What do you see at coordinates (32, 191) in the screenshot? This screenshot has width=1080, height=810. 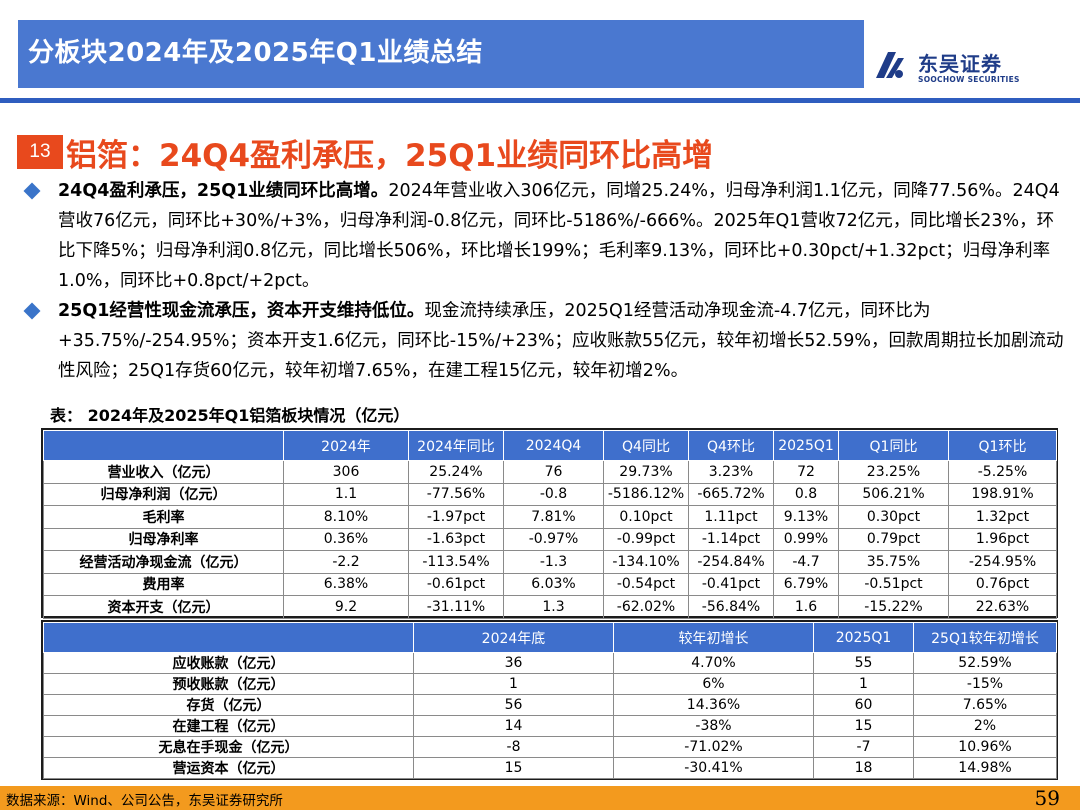 I see `bullet-diamond-icon` at bounding box center [32, 191].